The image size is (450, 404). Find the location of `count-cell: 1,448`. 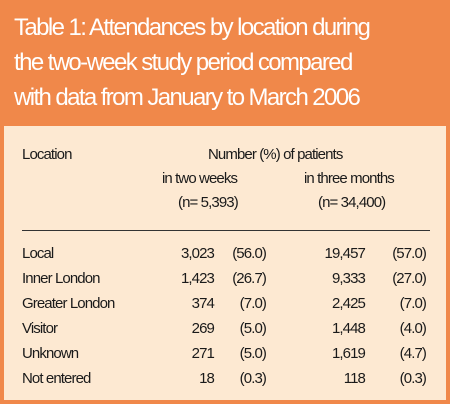

count-cell: 1,448 is located at coordinates (348, 328).